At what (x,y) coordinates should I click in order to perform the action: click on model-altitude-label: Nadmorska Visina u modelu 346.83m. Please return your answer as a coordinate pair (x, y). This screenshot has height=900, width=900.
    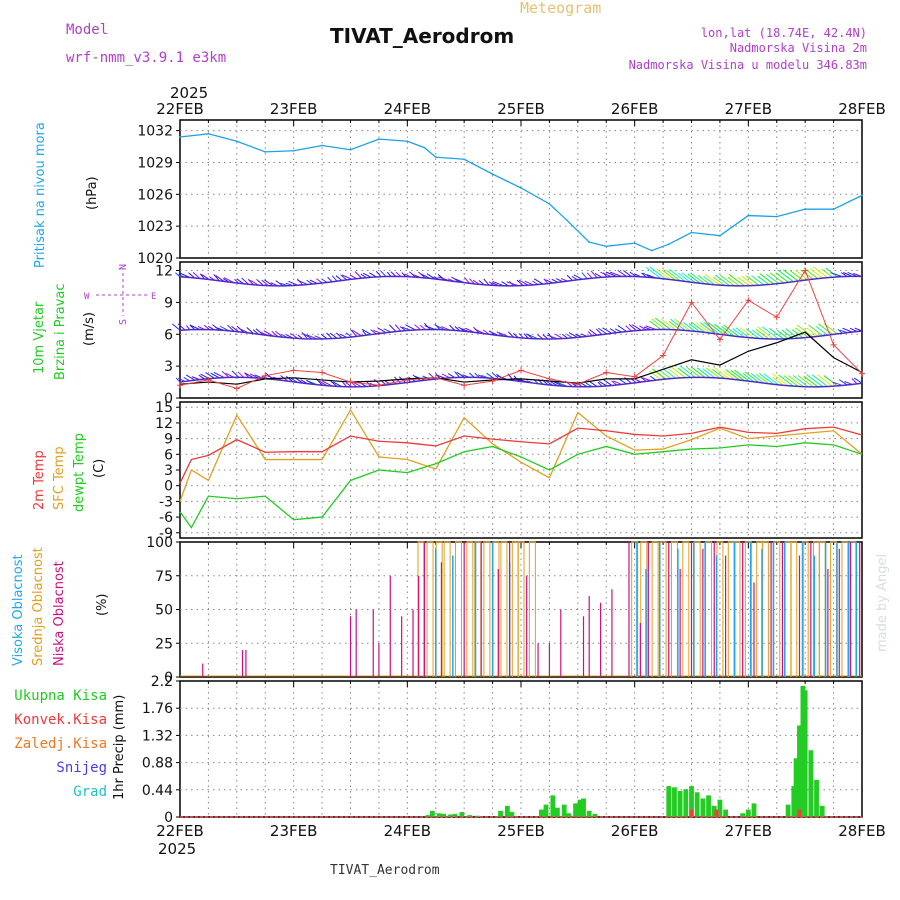
    Looking at the image, I should click on (748, 65).